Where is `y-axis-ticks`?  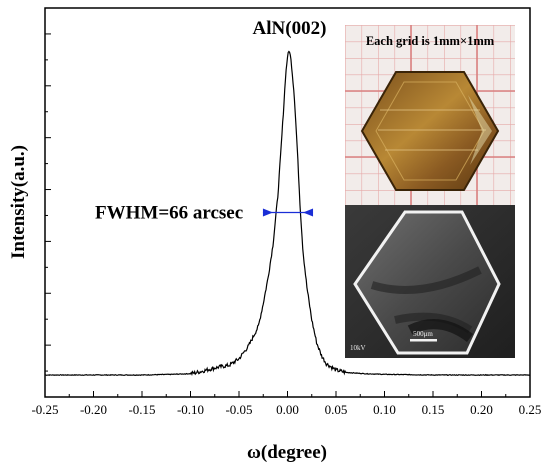
y-axis-ticks is located at coordinates (48, 202).